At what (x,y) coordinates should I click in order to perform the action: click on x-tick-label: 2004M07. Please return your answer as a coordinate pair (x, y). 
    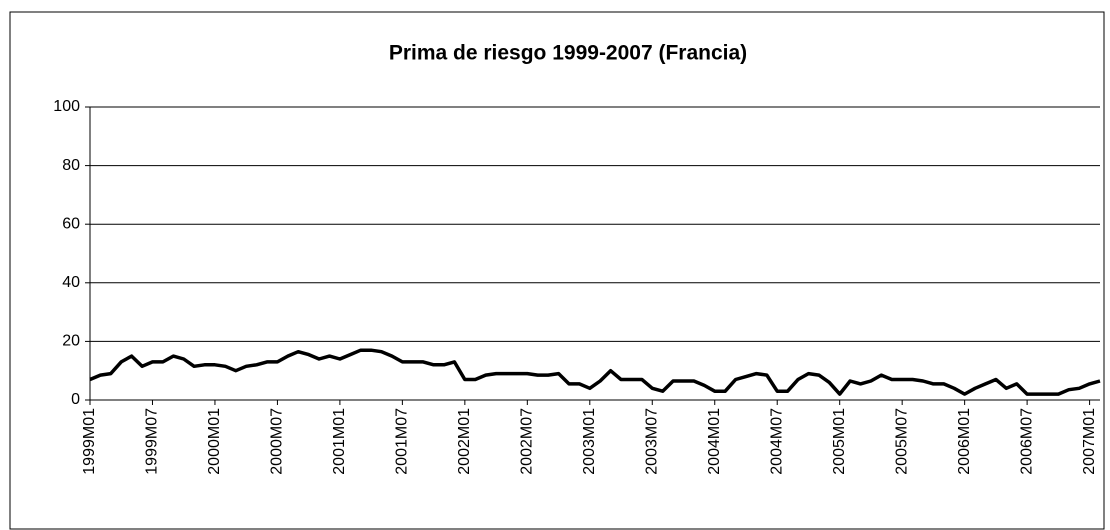
    Looking at the image, I should click on (776, 441).